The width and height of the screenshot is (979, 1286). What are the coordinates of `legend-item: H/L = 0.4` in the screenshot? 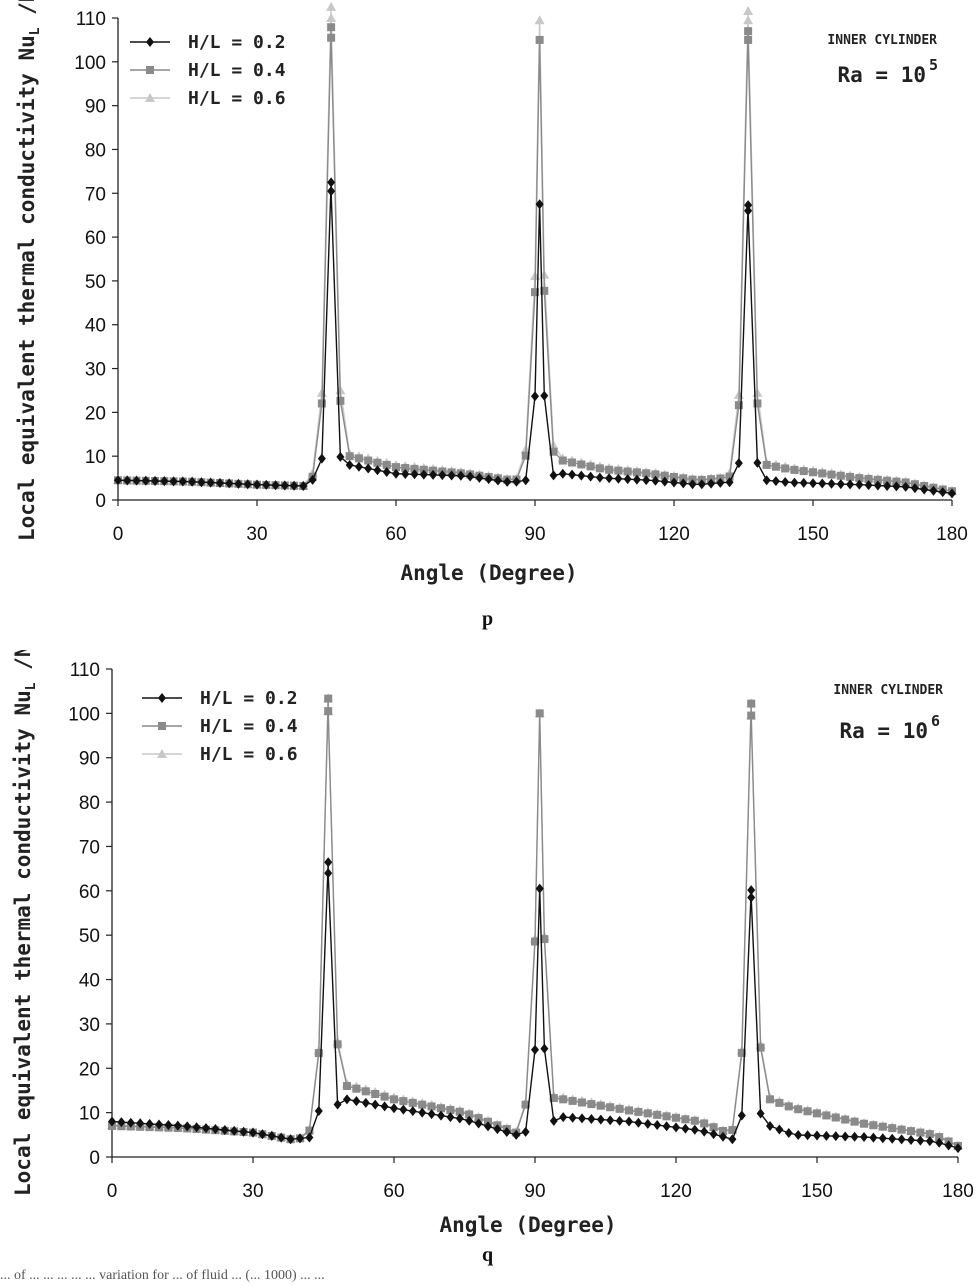 It's located at (208, 70).